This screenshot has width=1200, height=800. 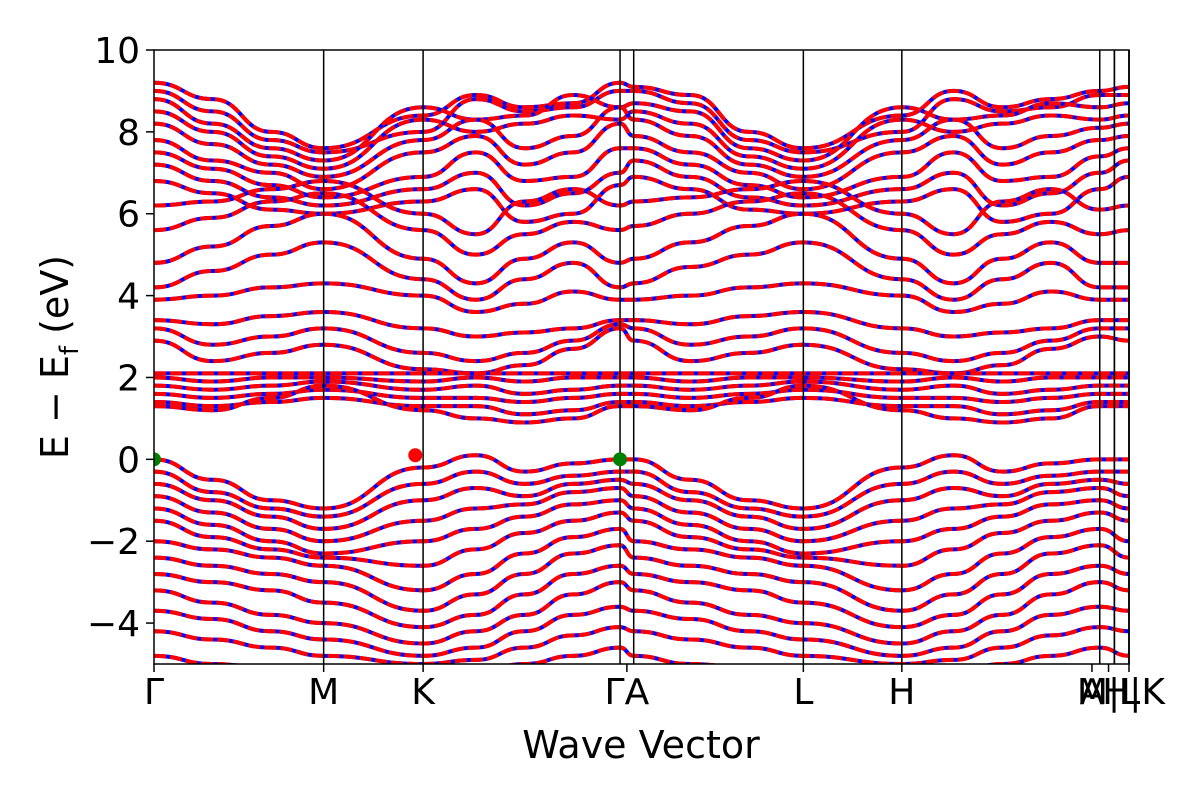 What do you see at coordinates (1108, 692) in the screenshot?
I see `x-tick-label-7: M|L` at bounding box center [1108, 692].